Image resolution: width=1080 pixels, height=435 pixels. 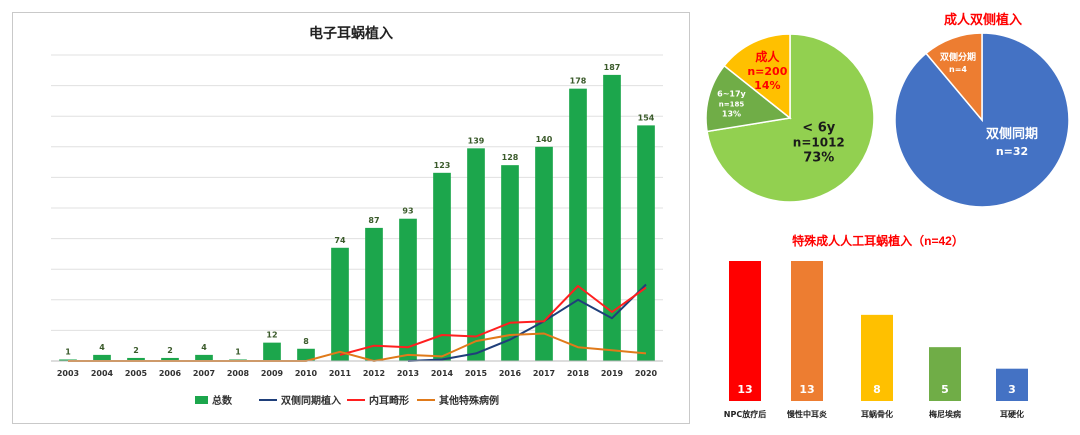 I want to click on pie-slice-label: 14%, so click(x=767, y=85).